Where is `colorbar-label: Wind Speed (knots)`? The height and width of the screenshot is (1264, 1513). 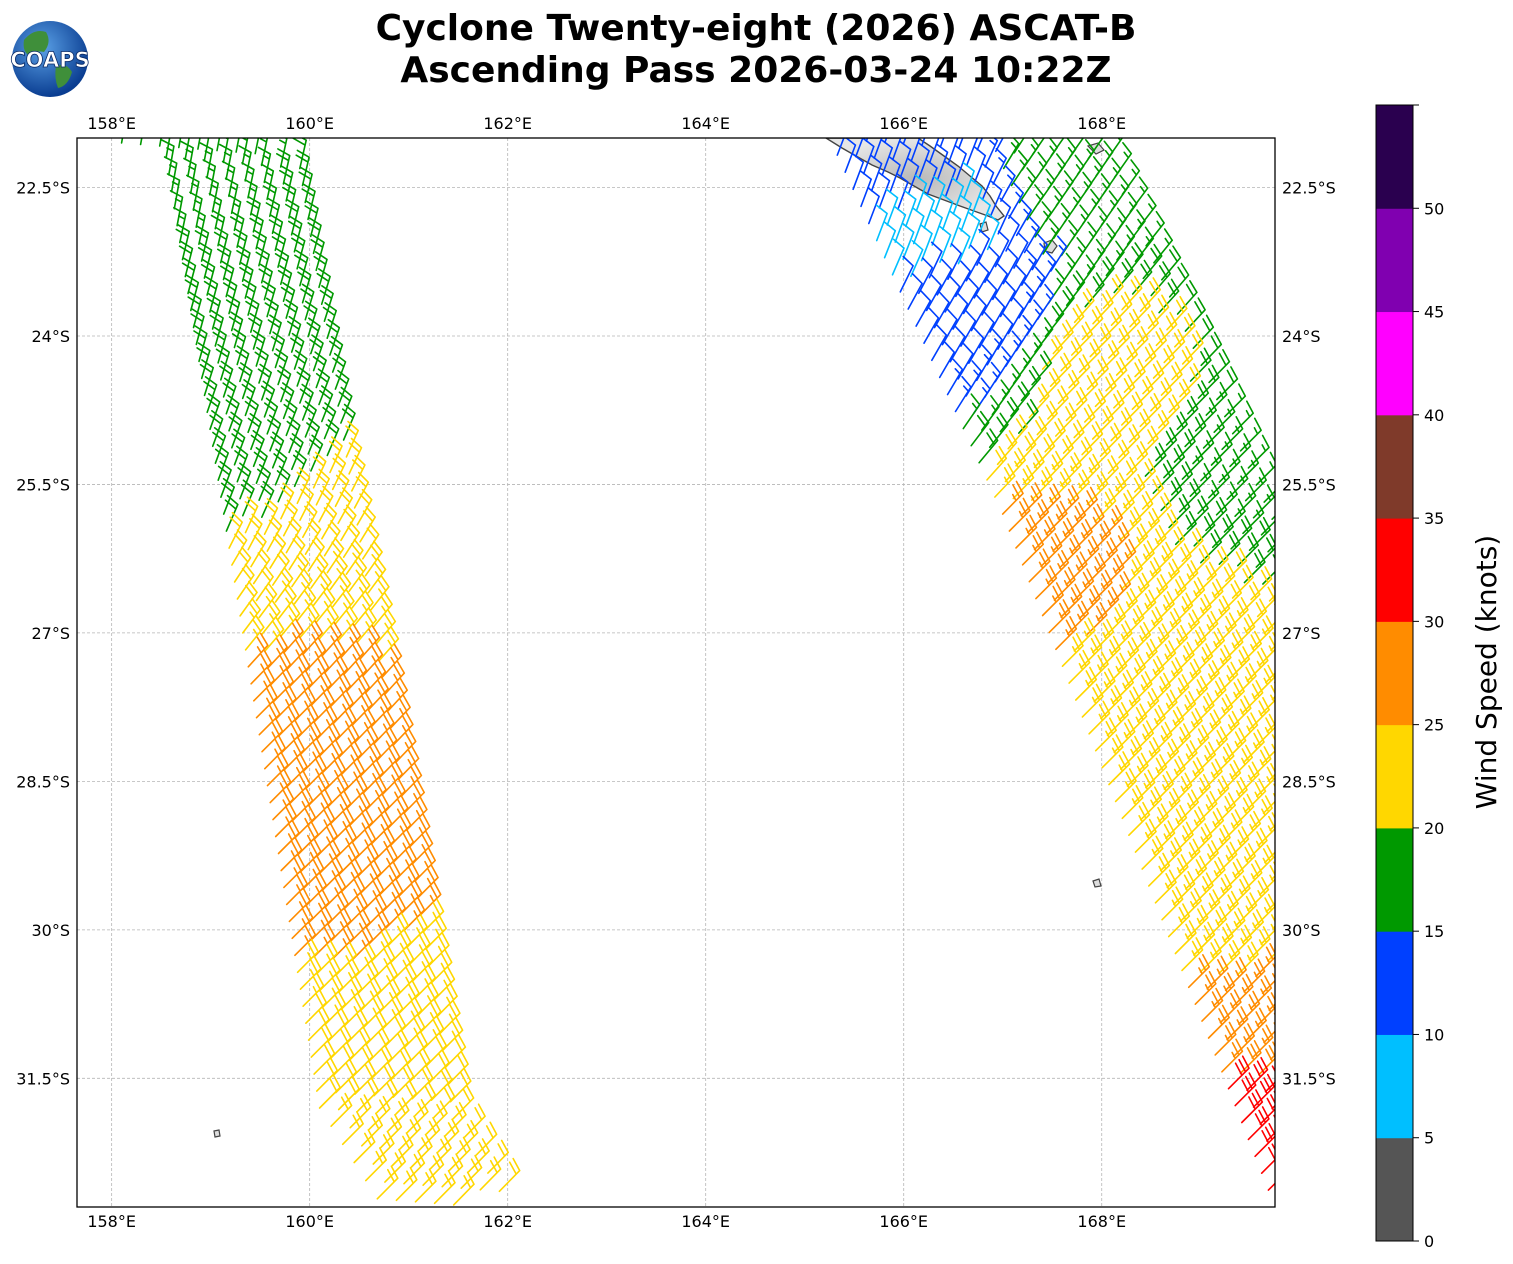
colorbar-label: Wind Speed (knots) is located at coordinates (1486, 672).